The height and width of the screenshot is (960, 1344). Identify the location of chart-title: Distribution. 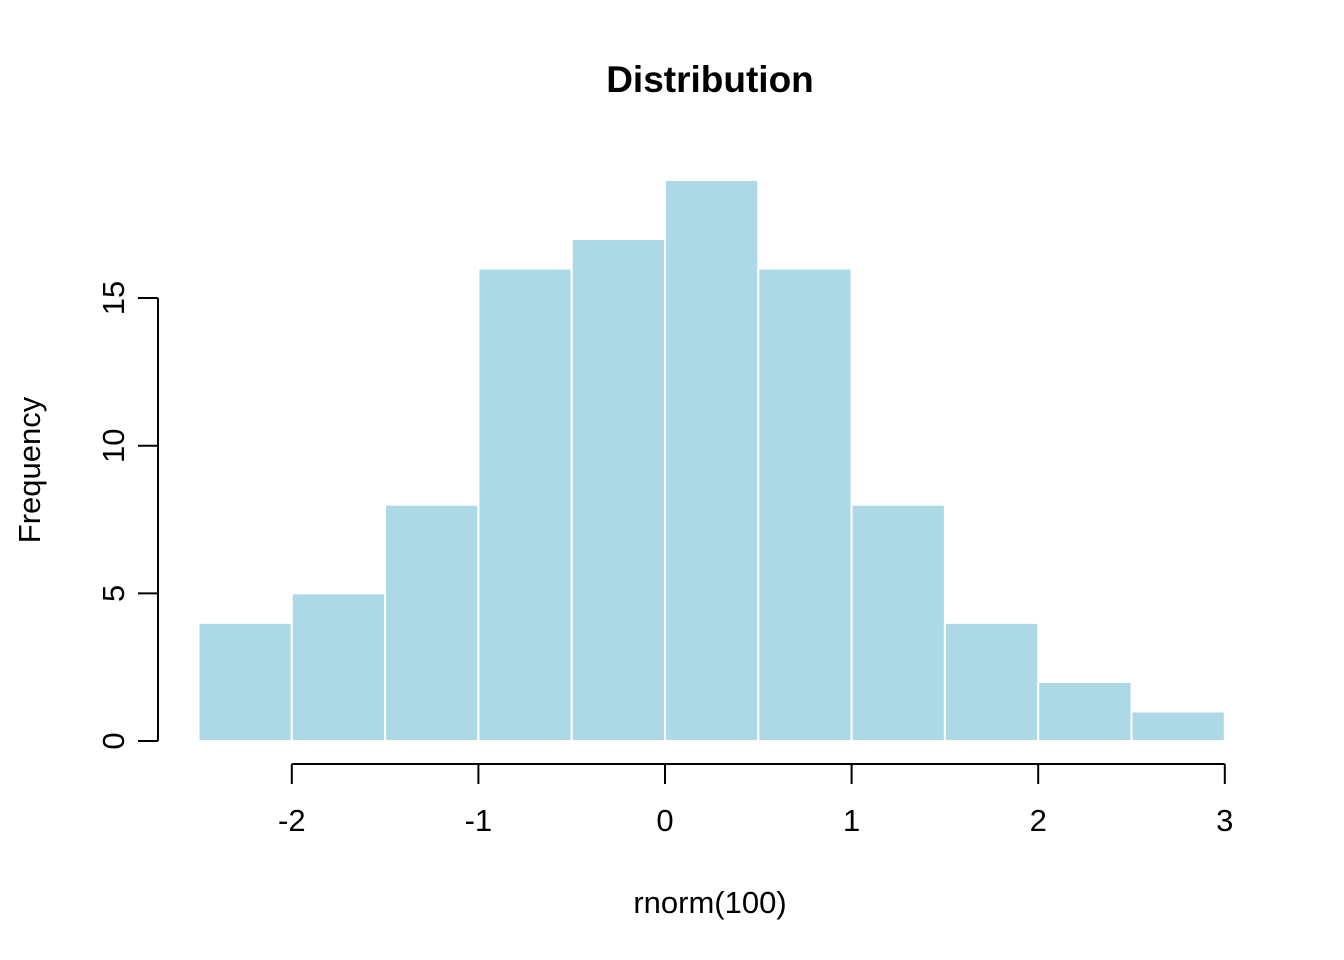
(710, 79).